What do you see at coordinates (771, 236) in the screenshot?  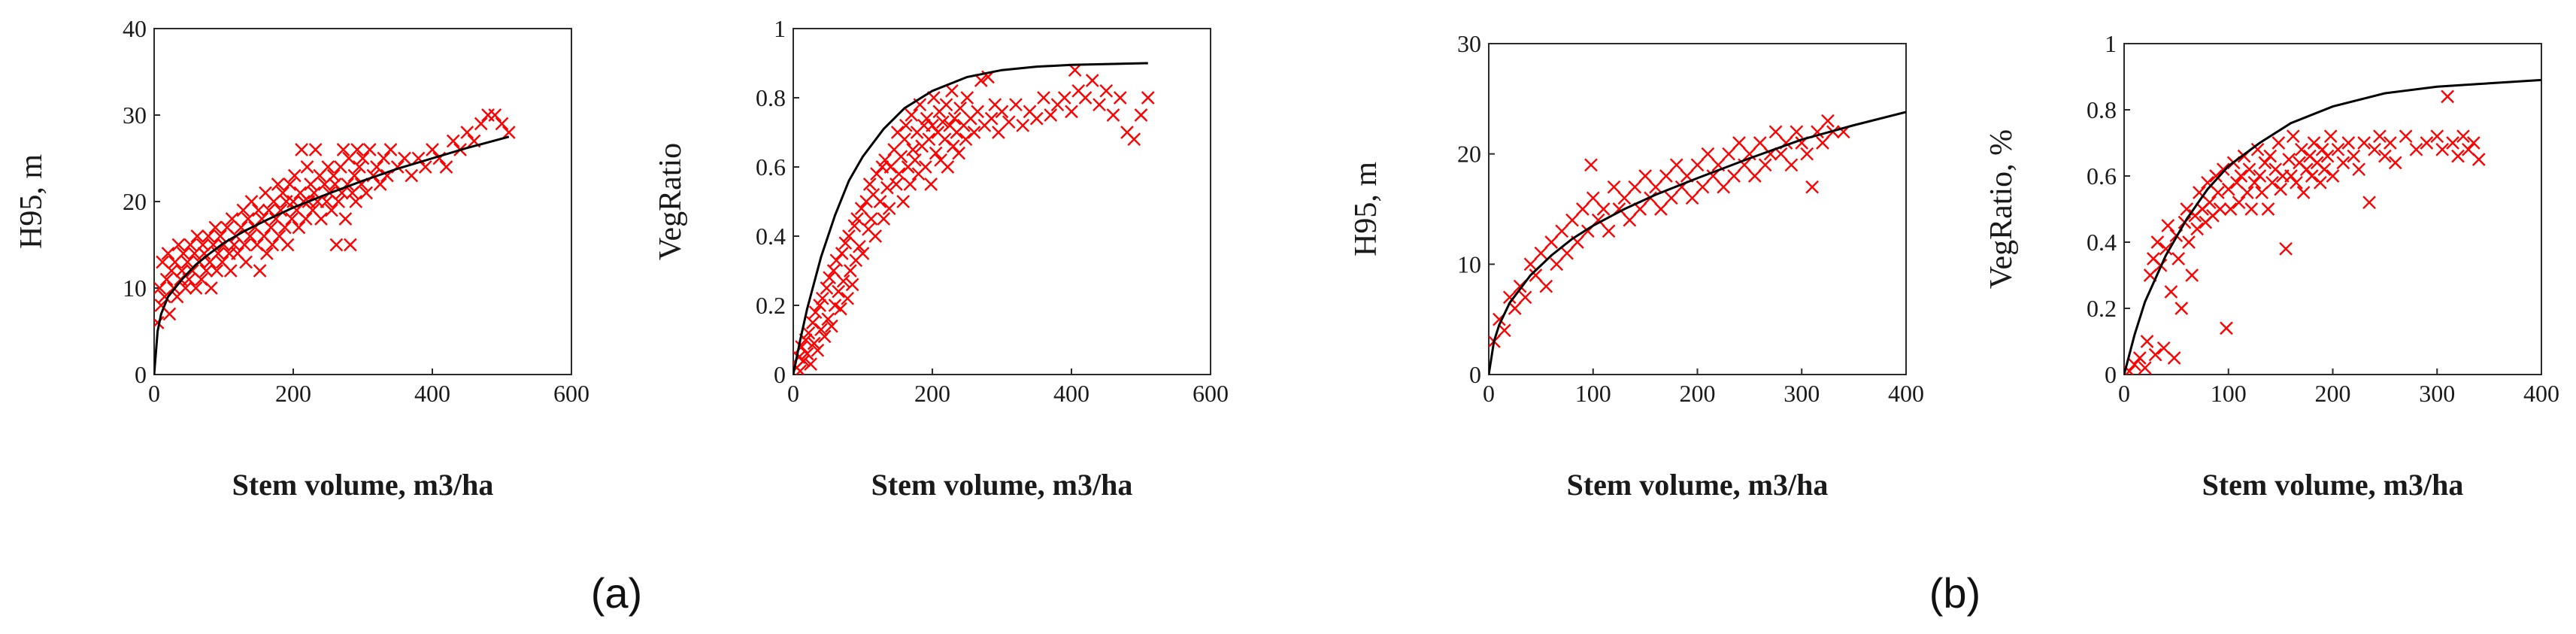 I see `y-tick-label: 0.4` at bounding box center [771, 236].